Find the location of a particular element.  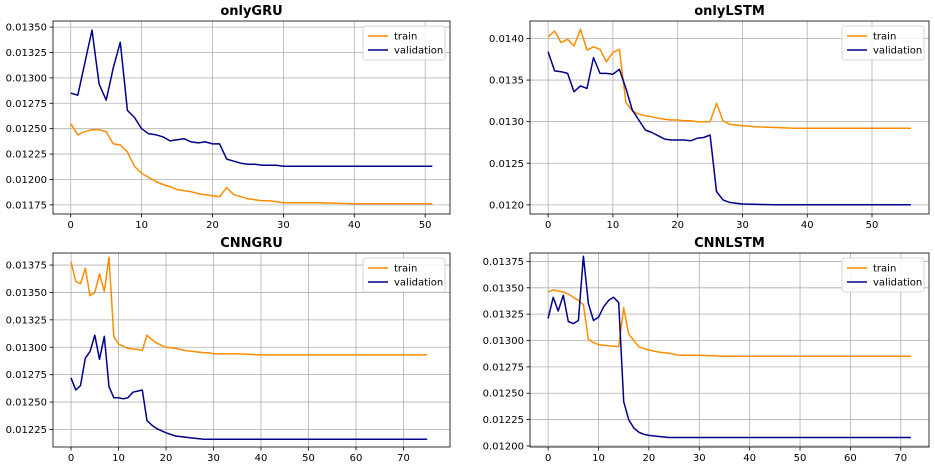

chart-title: CNNGRU is located at coordinates (251, 243).